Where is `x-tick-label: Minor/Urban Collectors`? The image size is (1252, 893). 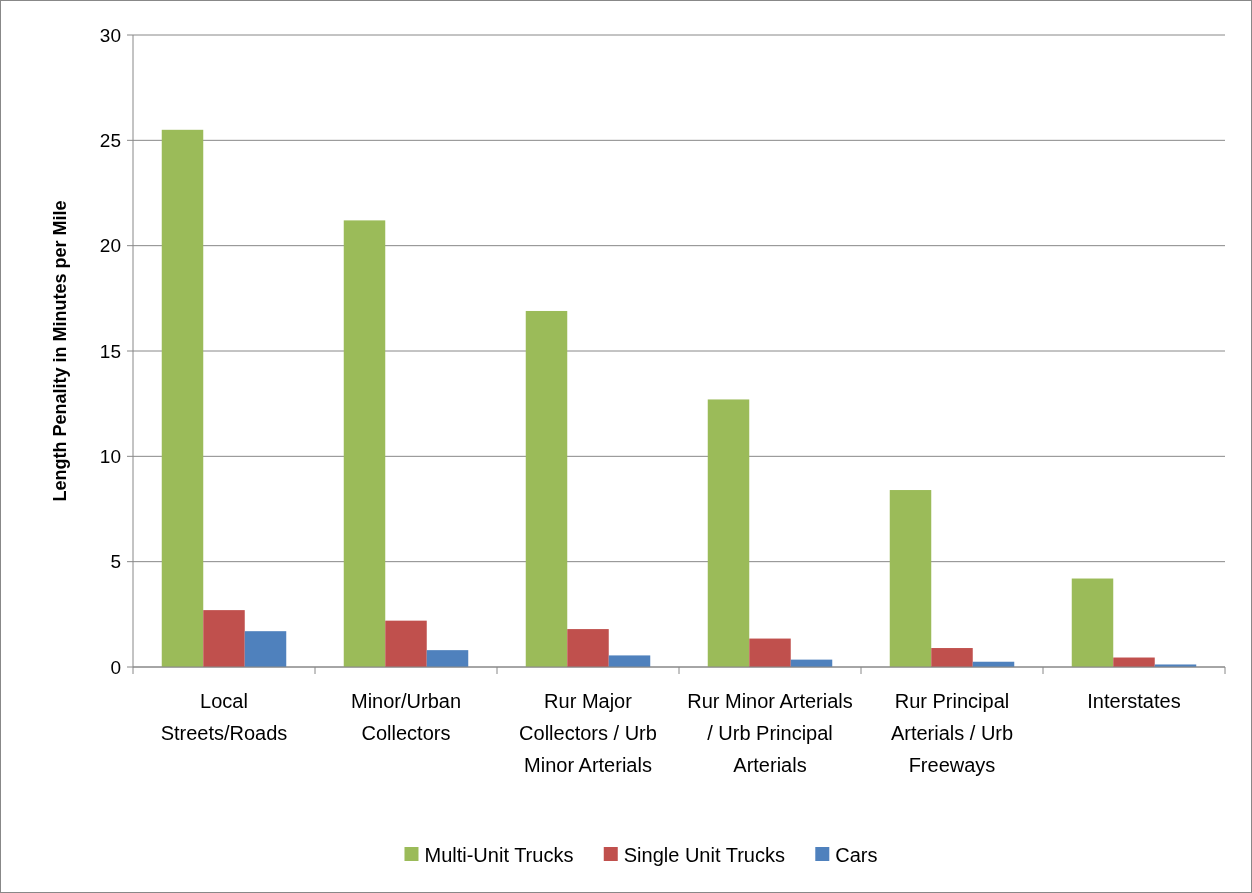 x-tick-label: Minor/Urban Collectors is located at coordinates (406, 717).